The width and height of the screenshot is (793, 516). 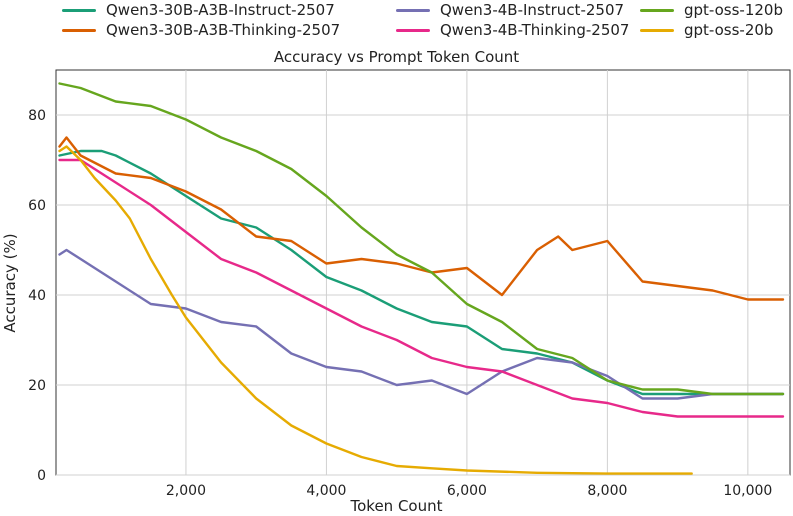 What do you see at coordinates (532, 10) in the screenshot?
I see `legend-label: Qwen3-4B-Instruct-2507` at bounding box center [532, 10].